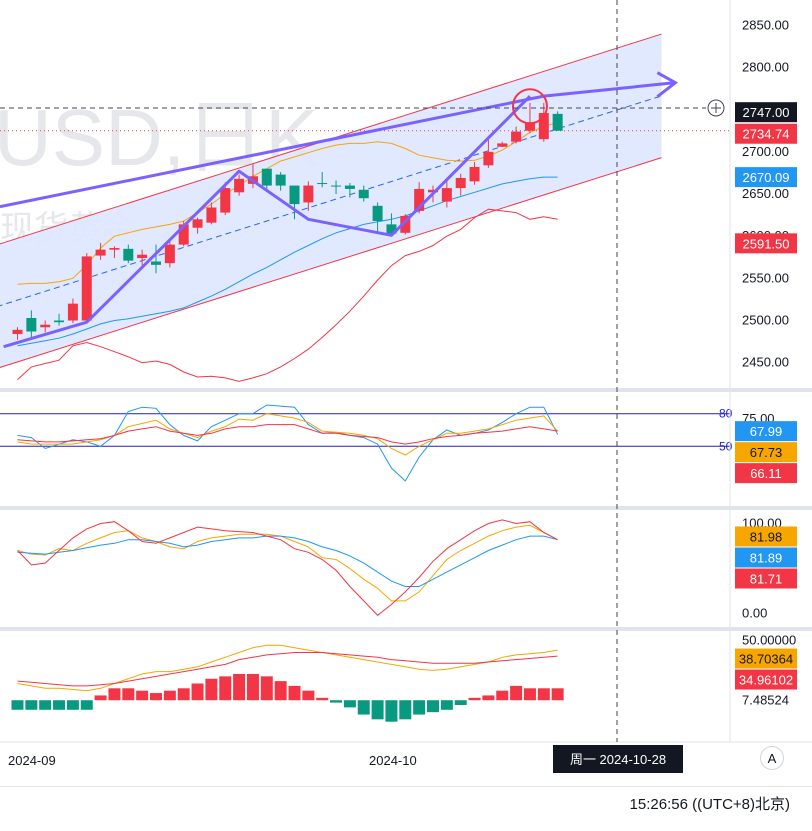  I want to click on ma-blue-price-label-bg, so click(766, 177).